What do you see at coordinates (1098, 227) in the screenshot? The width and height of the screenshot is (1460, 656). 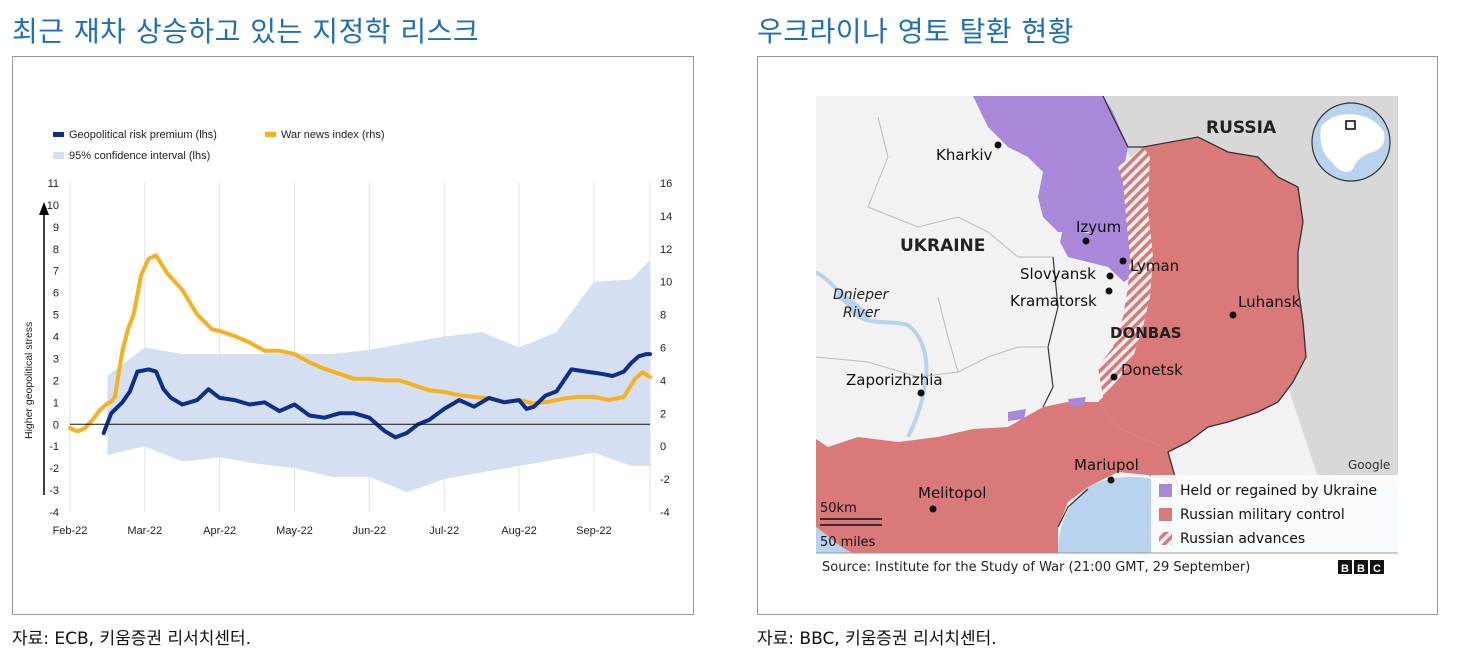 I see `svg-text: Izyum` at bounding box center [1098, 227].